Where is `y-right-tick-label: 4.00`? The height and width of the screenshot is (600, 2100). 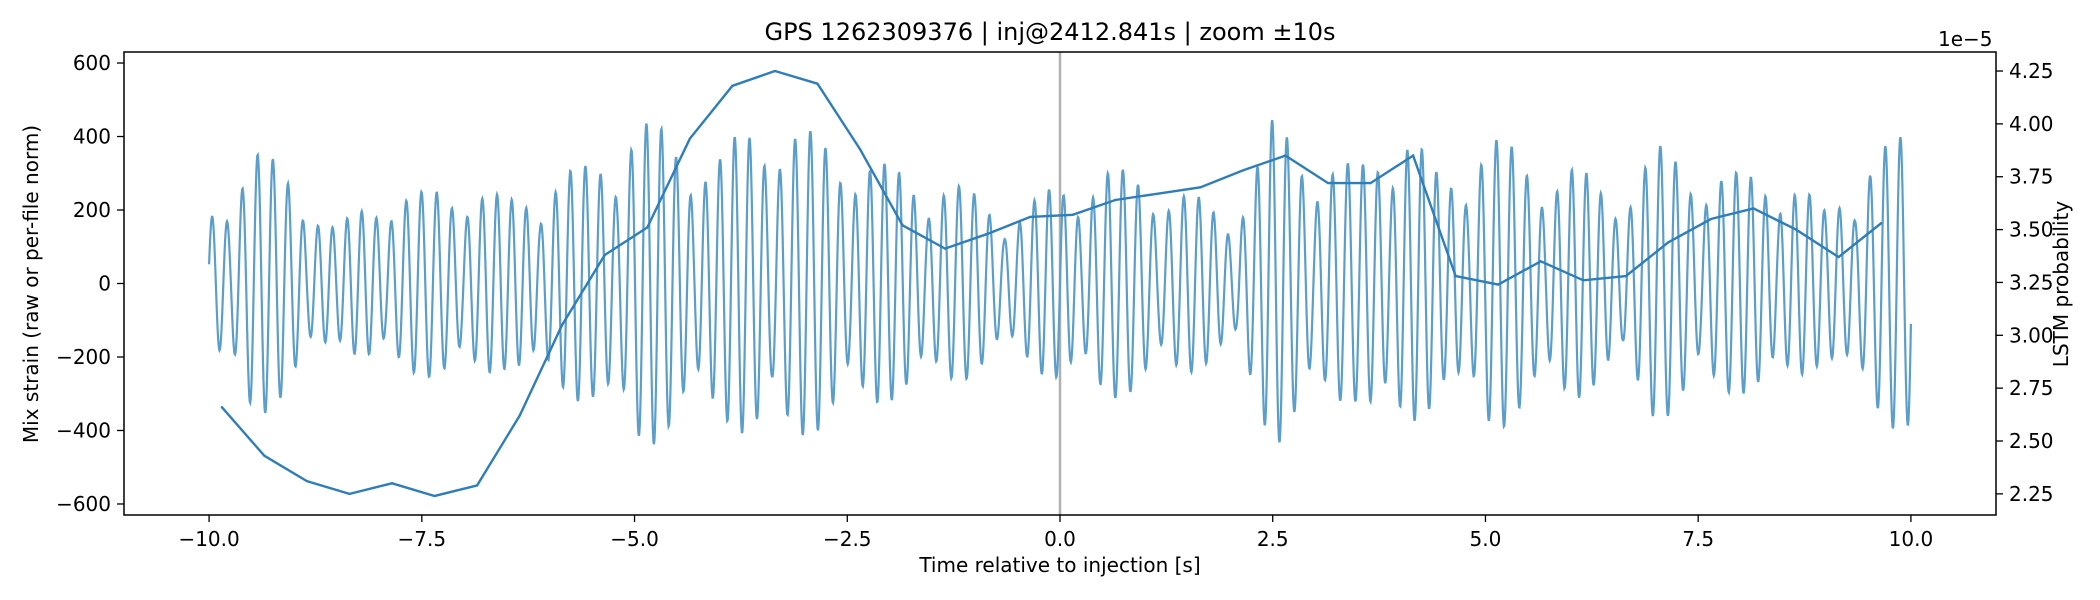 y-right-tick-label: 4.00 is located at coordinates (2031, 124).